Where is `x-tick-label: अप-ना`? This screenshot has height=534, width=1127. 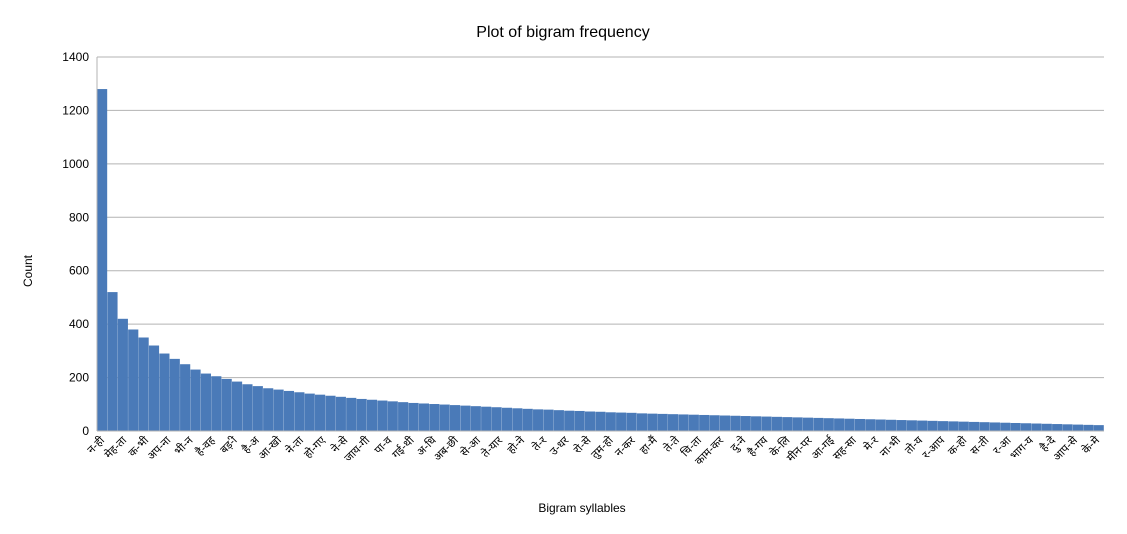 x-tick-label: अप-ना is located at coordinates (159, 448).